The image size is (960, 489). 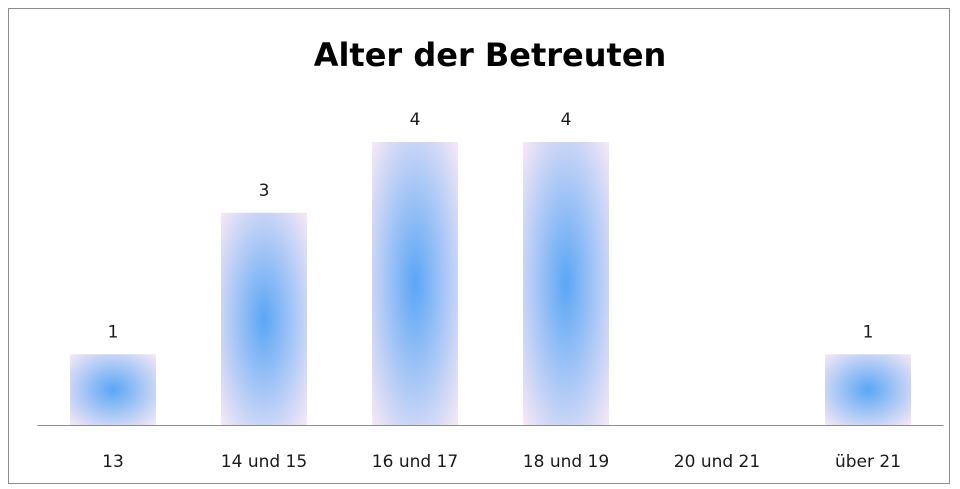 What do you see at coordinates (717, 462) in the screenshot?
I see `x-tick-label: 20 und 21` at bounding box center [717, 462].